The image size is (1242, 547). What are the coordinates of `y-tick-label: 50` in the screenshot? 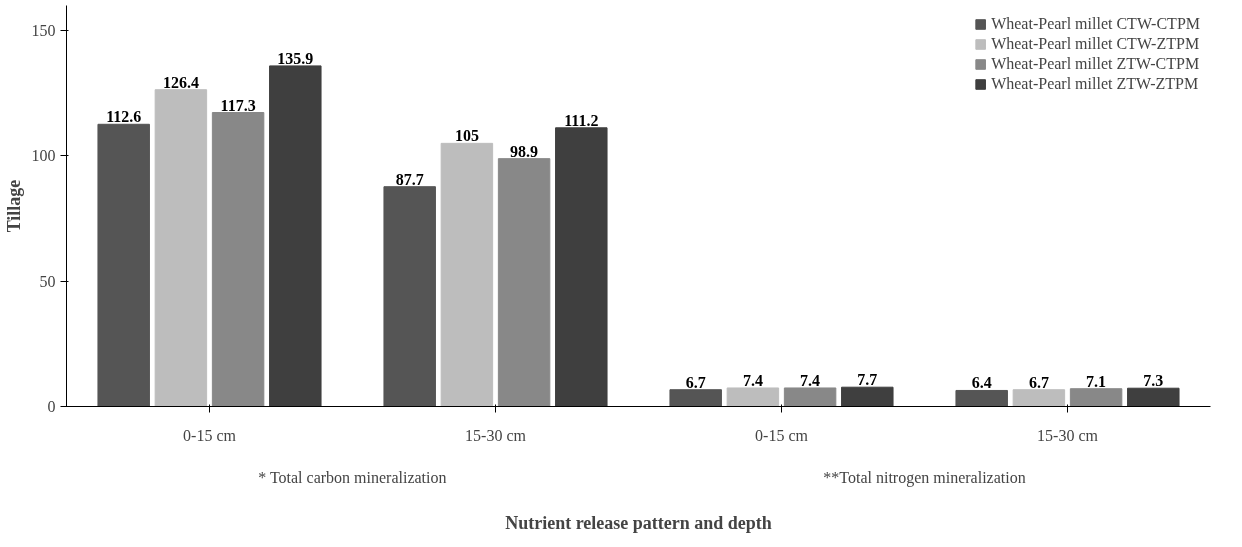 It's located at (47, 281).